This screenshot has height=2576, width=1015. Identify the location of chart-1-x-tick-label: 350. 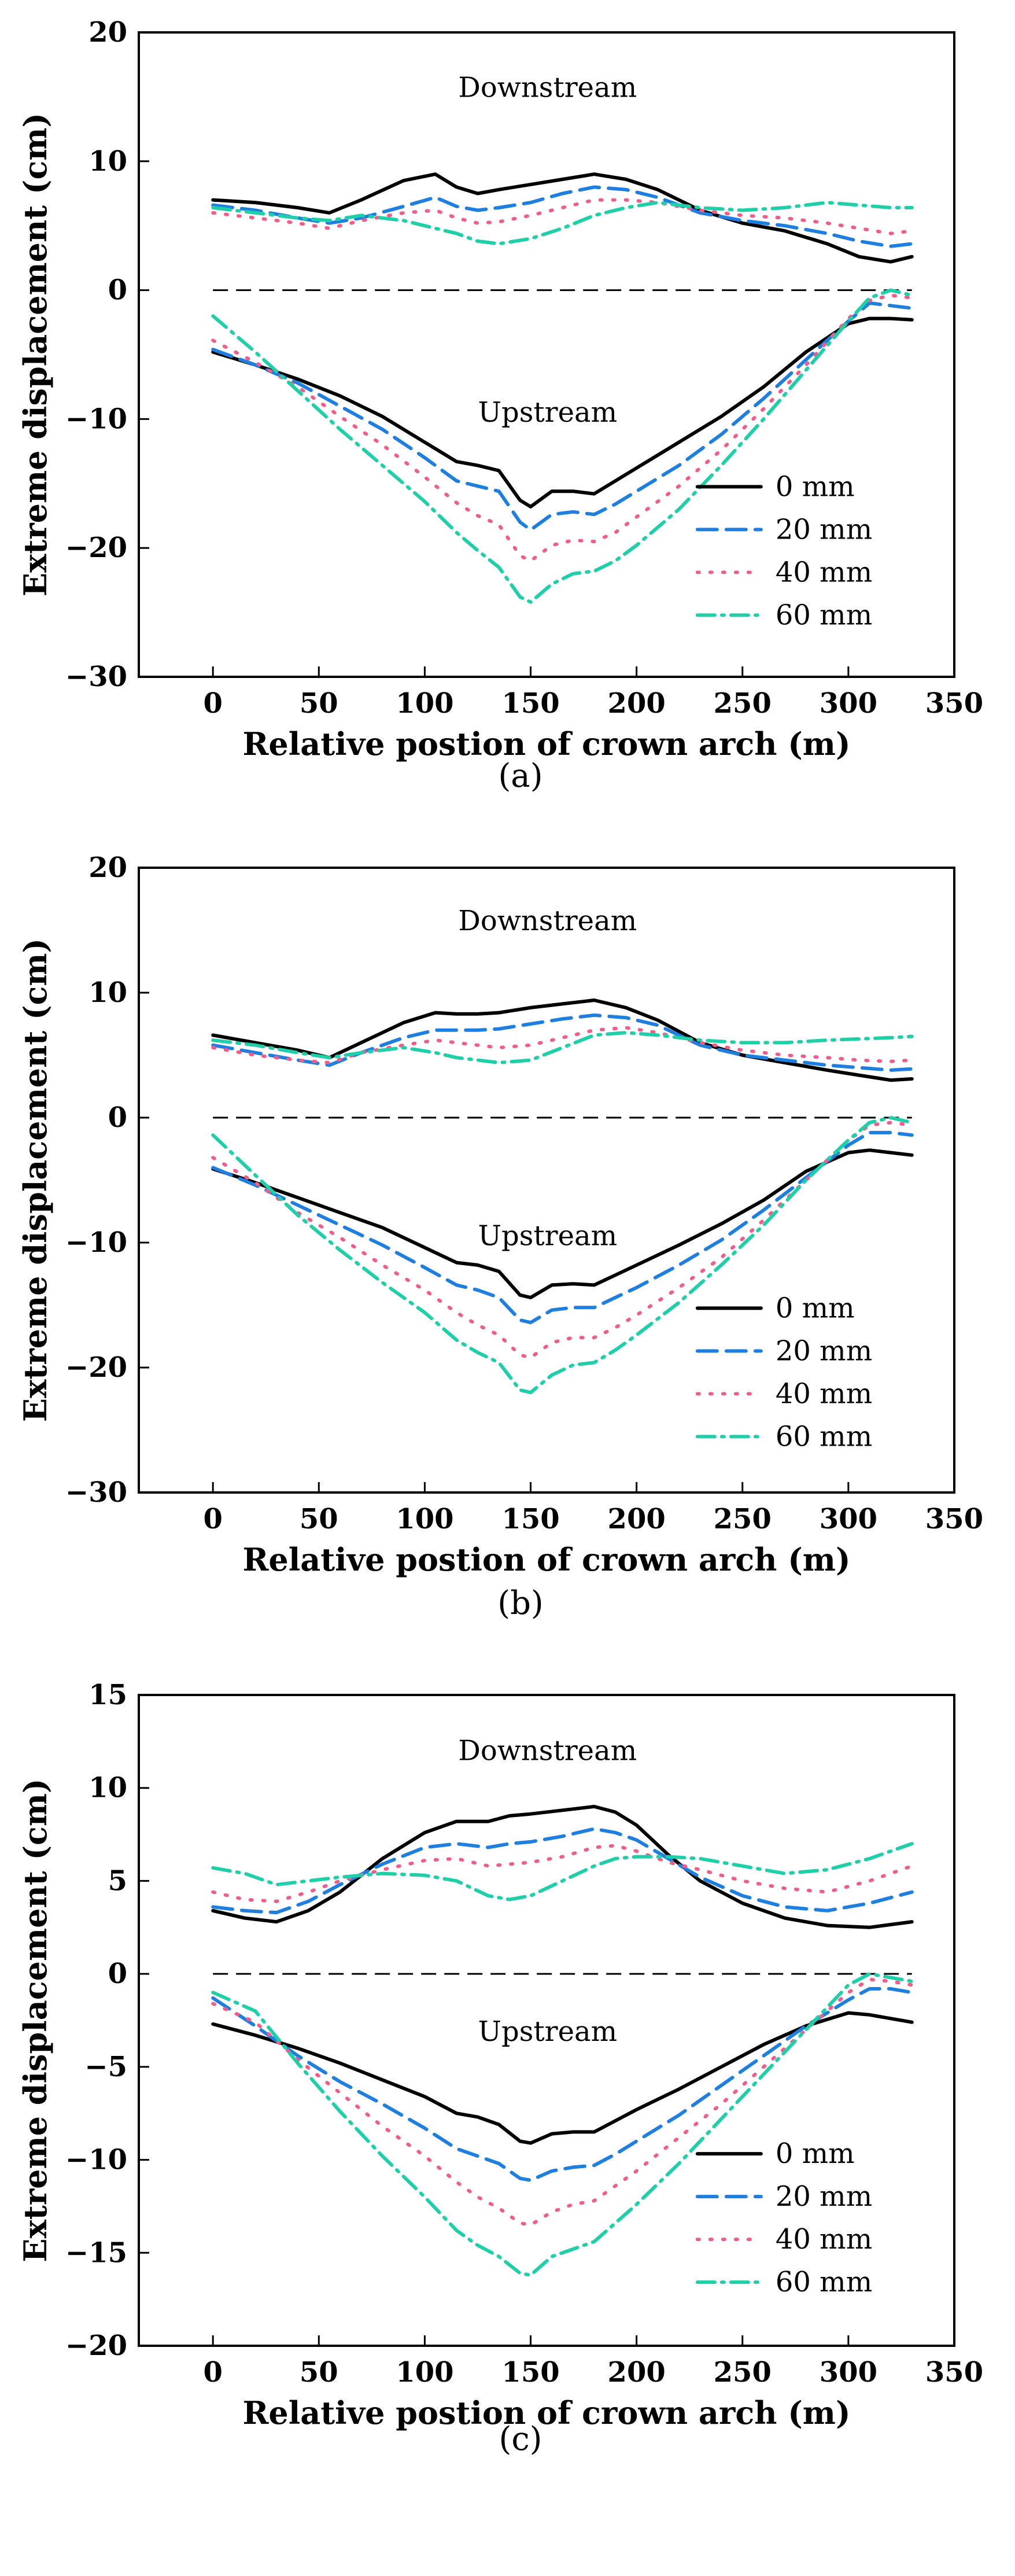
(954, 703).